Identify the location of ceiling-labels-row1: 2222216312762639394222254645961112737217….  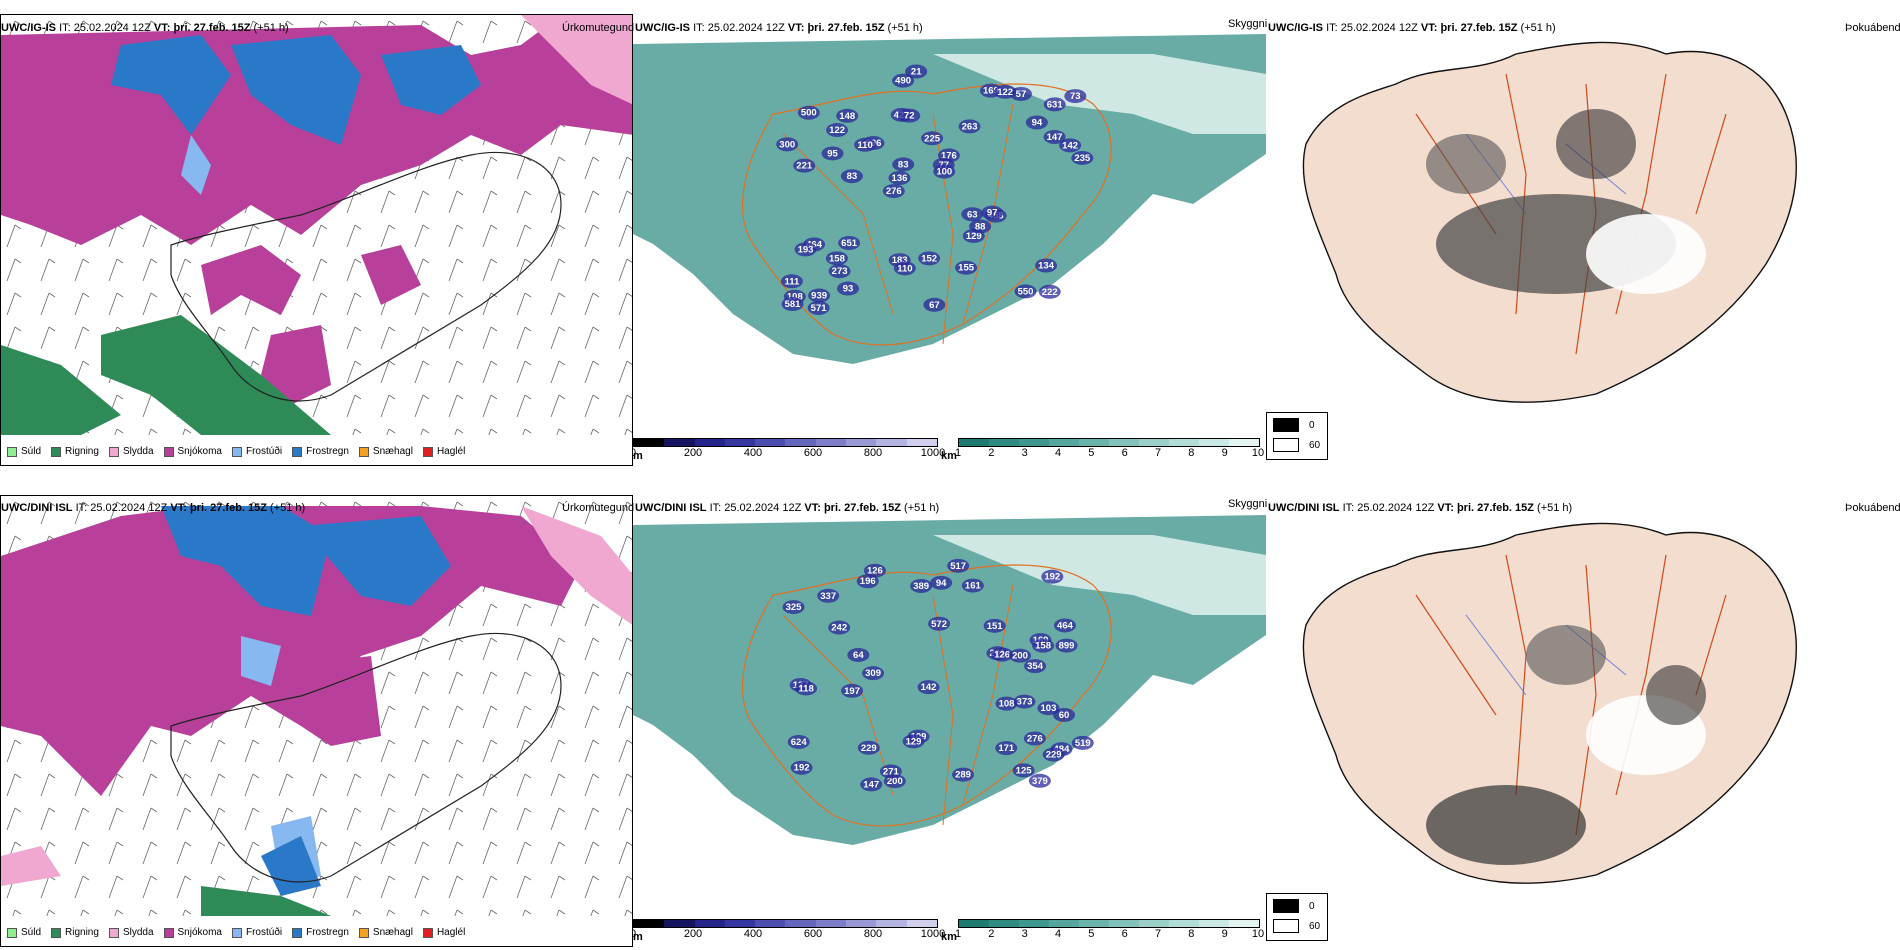
(935, 189).